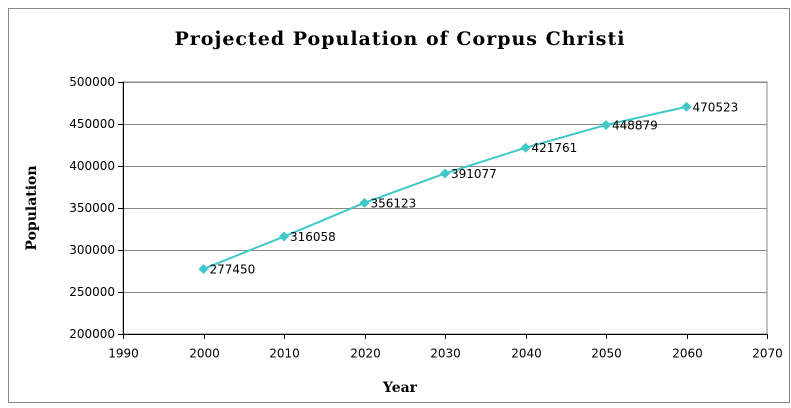 The height and width of the screenshot is (408, 791). Describe the element at coordinates (716, 107) in the screenshot. I see `data-label: 470523` at that location.